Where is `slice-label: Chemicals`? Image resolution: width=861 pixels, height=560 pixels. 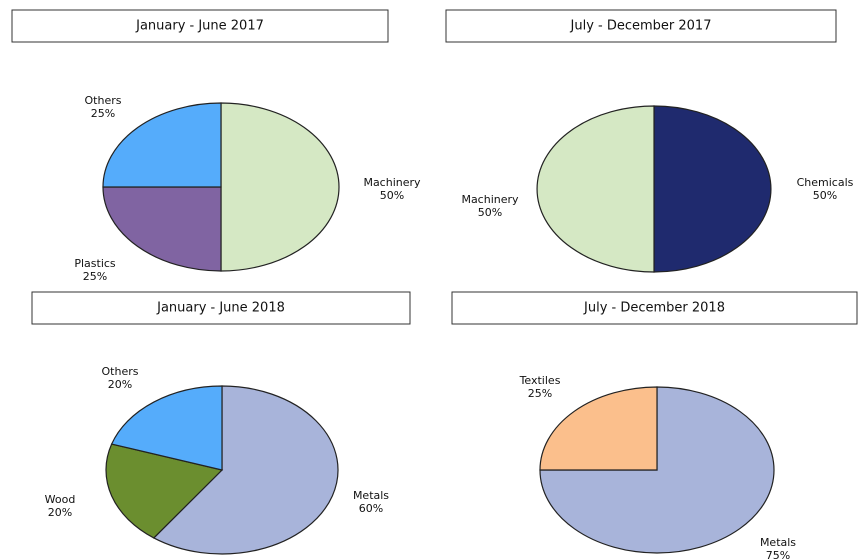 slice-label: Chemicals is located at coordinates (825, 182).